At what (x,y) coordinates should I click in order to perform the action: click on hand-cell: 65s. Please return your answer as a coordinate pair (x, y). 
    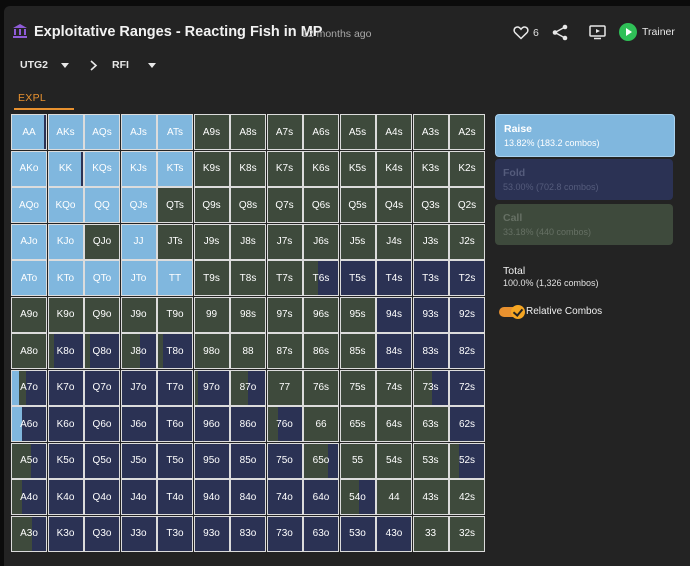
    Looking at the image, I should click on (357, 424).